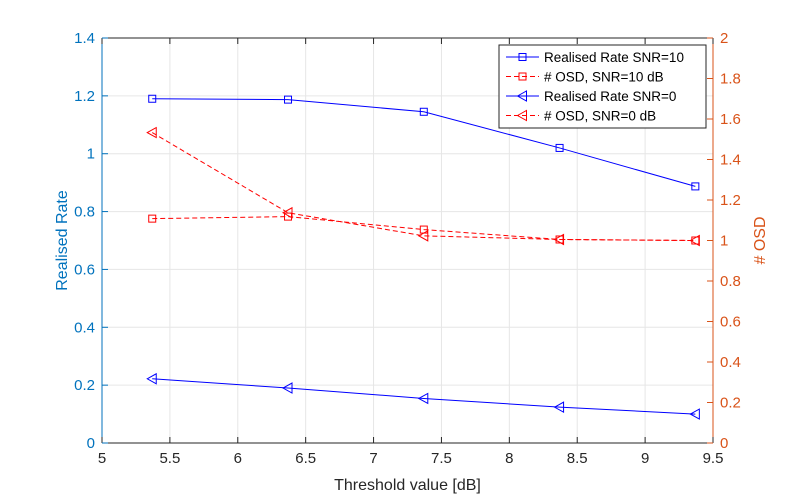  What do you see at coordinates (441, 458) in the screenshot?
I see `x-tick-label: 7.5` at bounding box center [441, 458].